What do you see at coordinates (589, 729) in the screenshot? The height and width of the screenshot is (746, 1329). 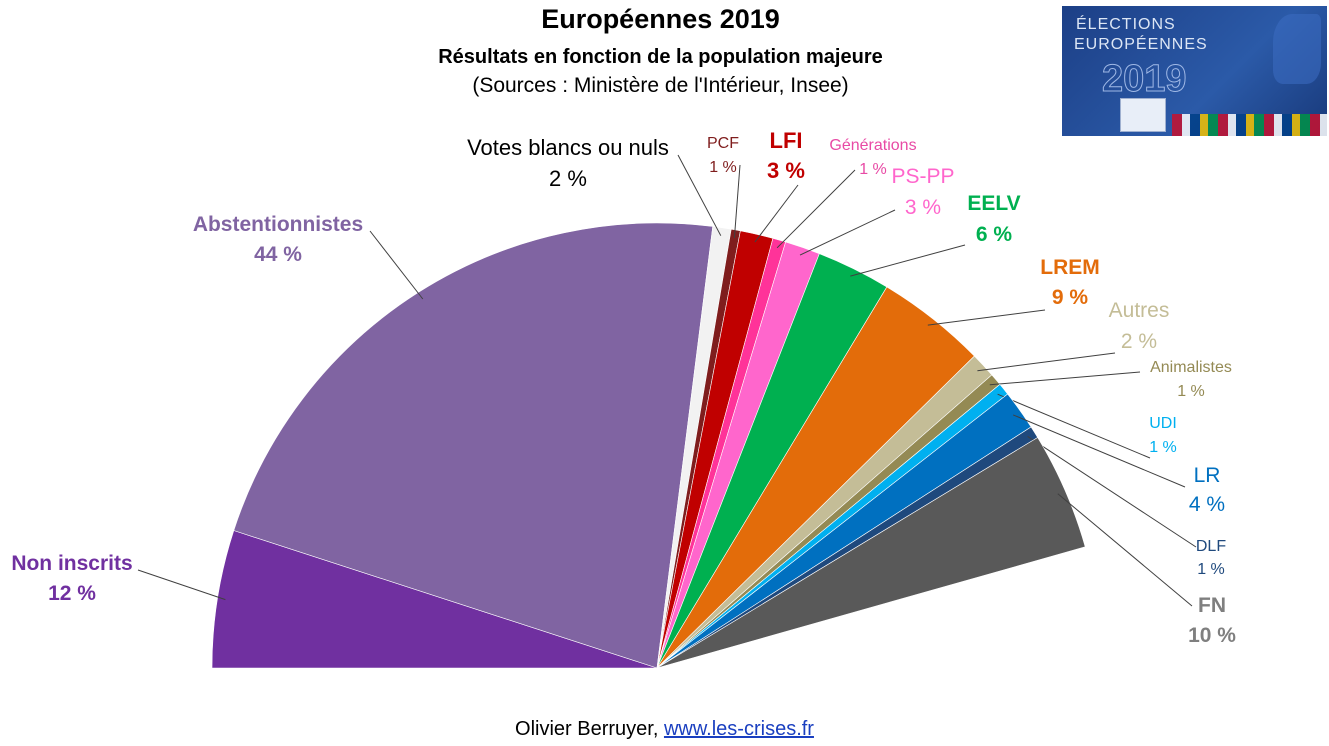 I see `footer-author: Olivier Berruyer,` at bounding box center [589, 729].